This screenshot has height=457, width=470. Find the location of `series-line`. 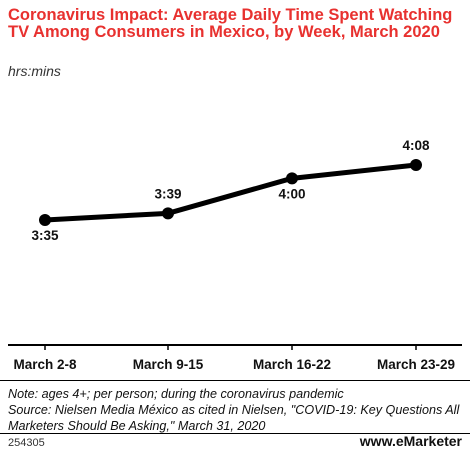

series-line is located at coordinates (230, 192).